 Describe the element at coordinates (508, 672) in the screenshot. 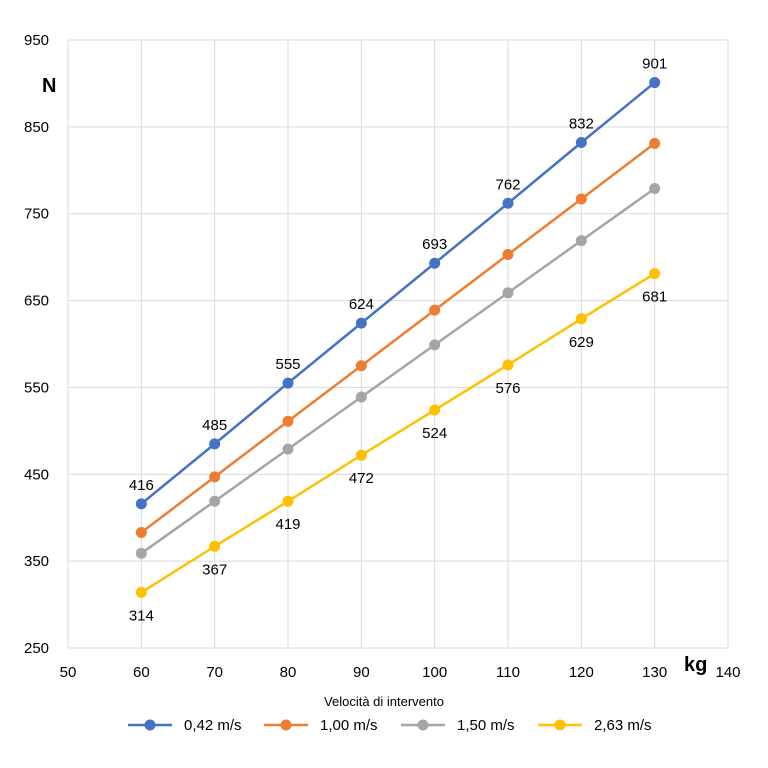

I see `x-tick-label: 110` at that location.